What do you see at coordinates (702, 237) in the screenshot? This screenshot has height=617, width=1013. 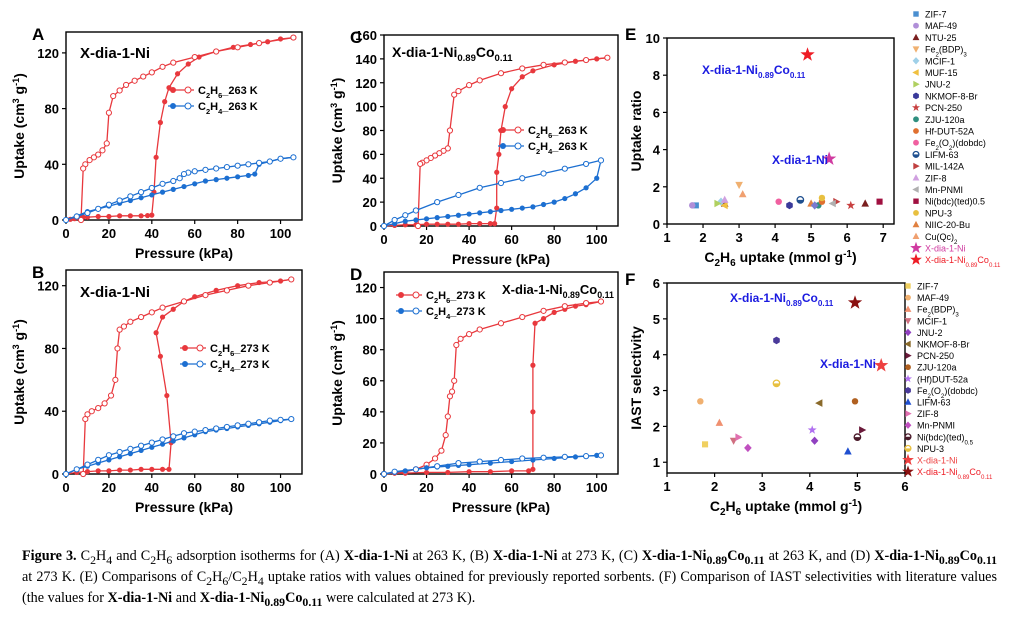 I see `x-tick-label: 2` at bounding box center [702, 237].